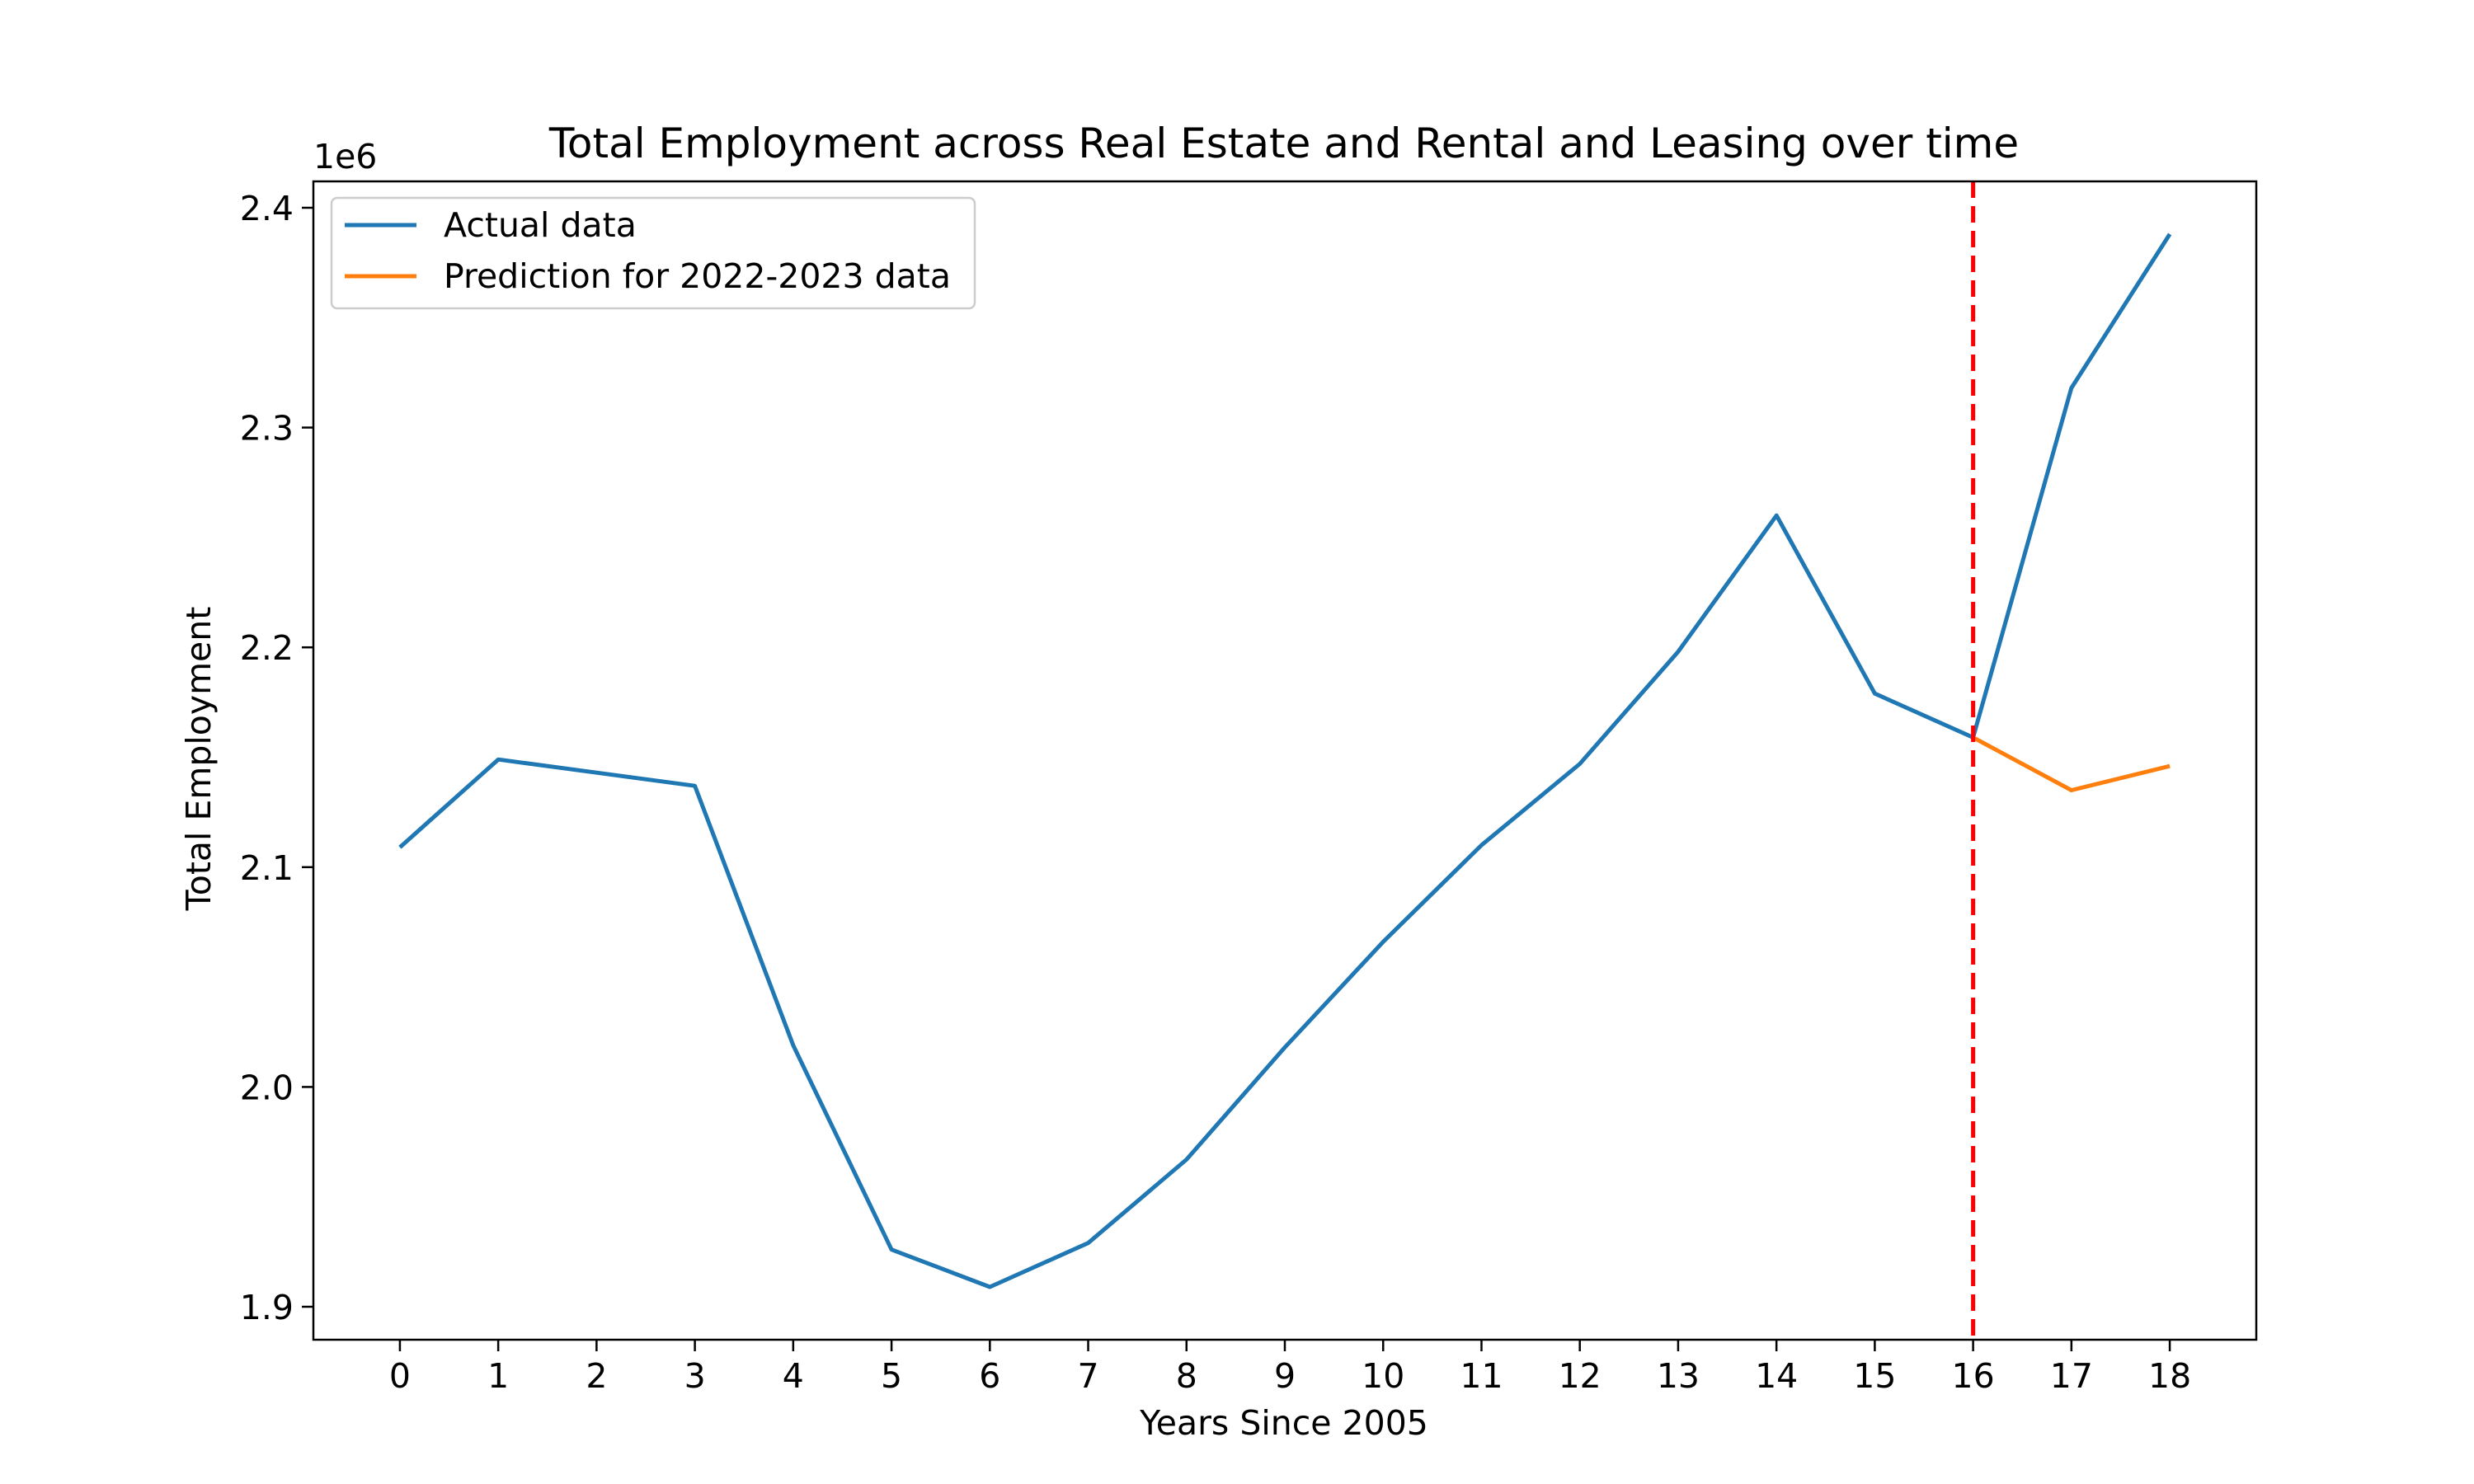  Describe the element at coordinates (891, 1376) in the screenshot. I see `x-tick-label: 5` at that location.